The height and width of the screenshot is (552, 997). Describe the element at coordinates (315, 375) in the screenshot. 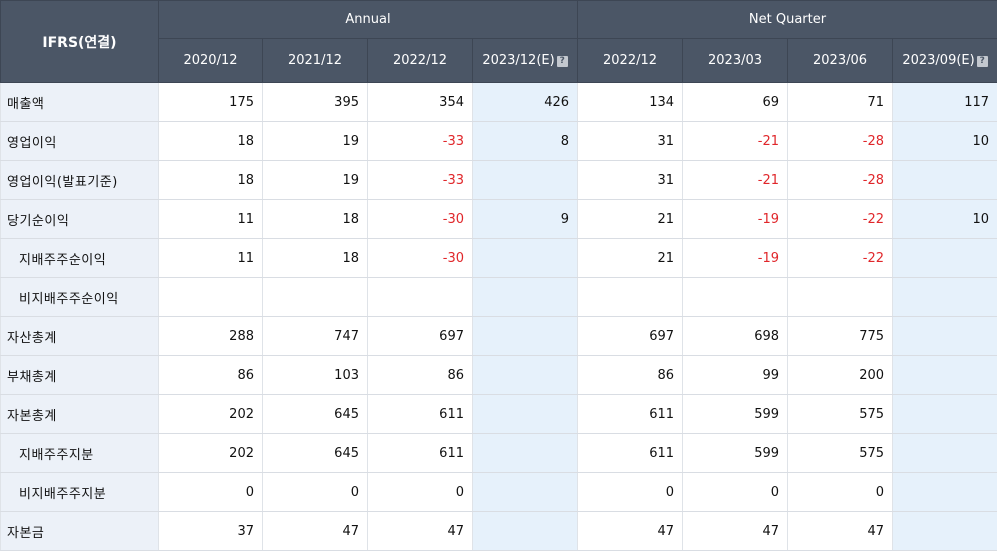

I see `value-cell: 103` at that location.